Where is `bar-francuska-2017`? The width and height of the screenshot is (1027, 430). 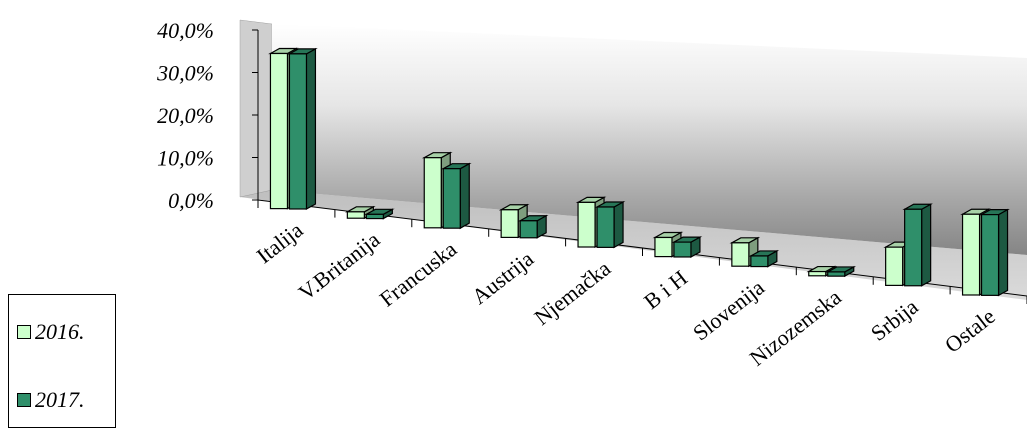
bar-francuska-2017 is located at coordinates (456, 196).